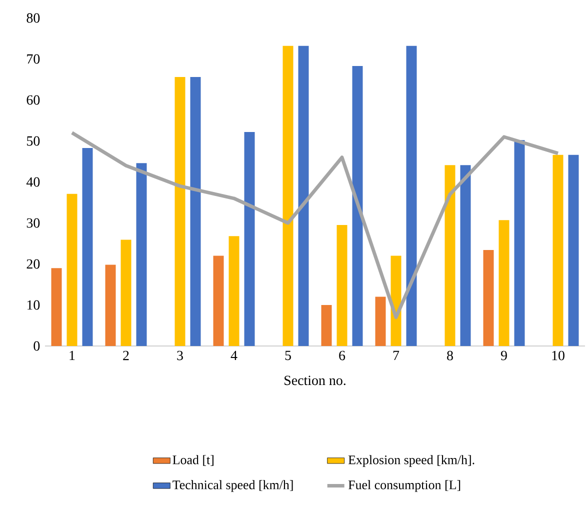 This screenshot has height=515, width=588. Describe the element at coordinates (315, 381) in the screenshot. I see `x-axis-title: Section no.` at that location.